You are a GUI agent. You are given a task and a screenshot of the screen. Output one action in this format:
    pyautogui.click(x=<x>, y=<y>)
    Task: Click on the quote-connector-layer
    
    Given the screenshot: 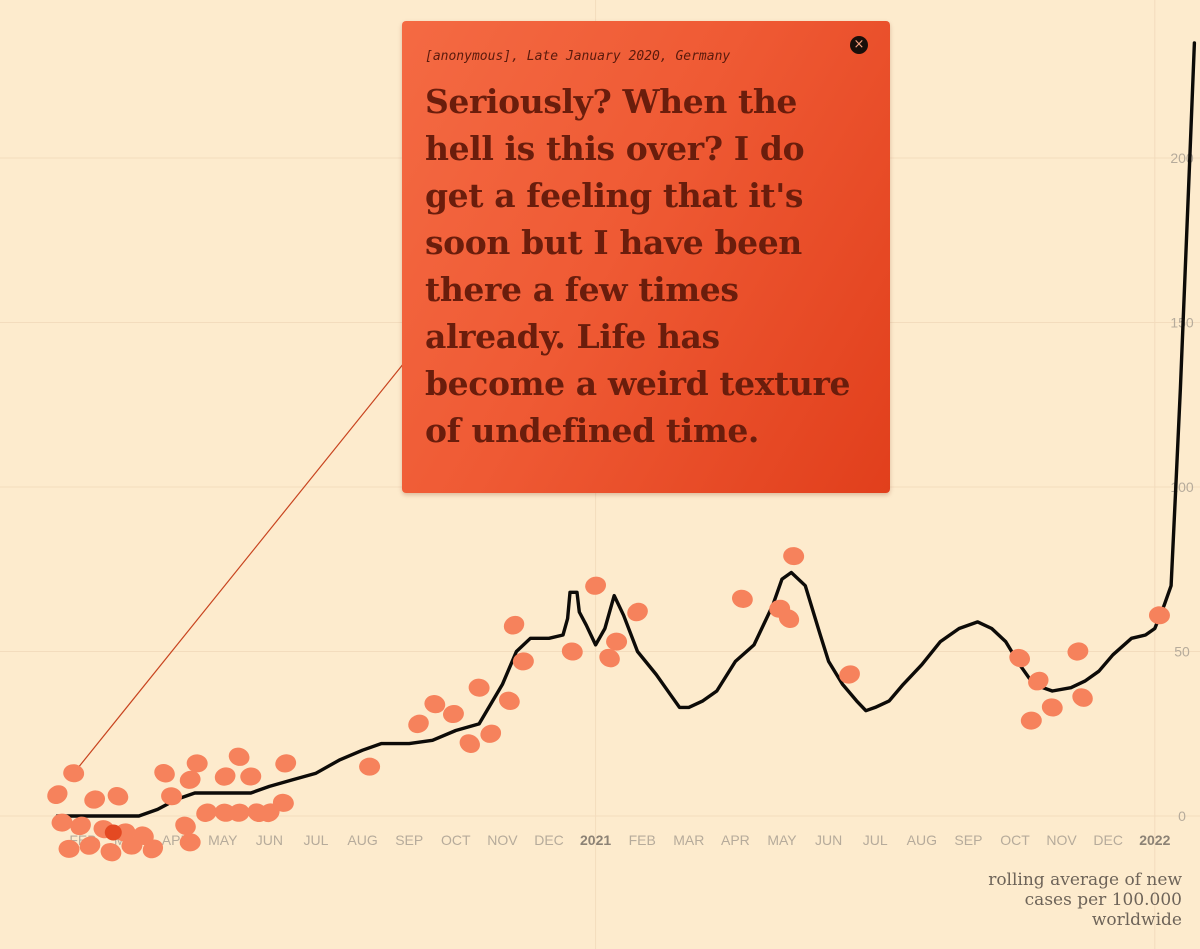 What is the action you would take?
    pyautogui.click(x=239, y=568)
    